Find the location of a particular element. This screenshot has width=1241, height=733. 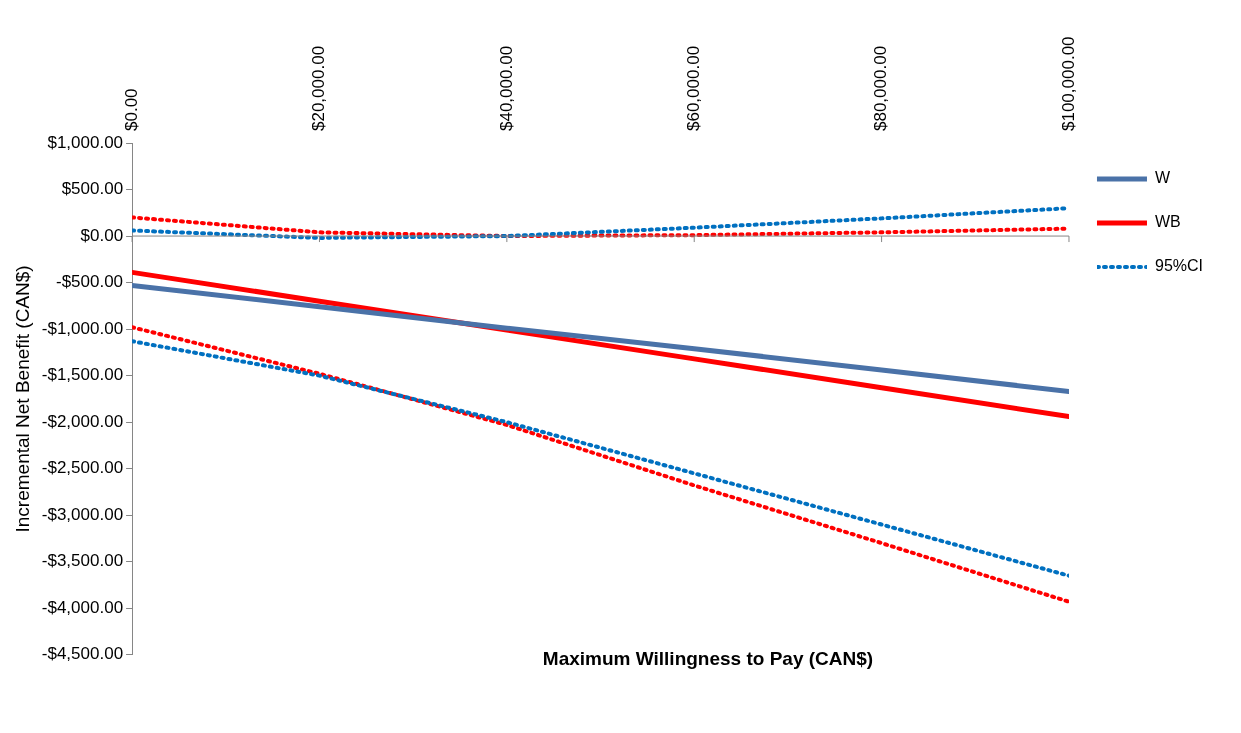

y-tick-label: -$500.00 is located at coordinates (89, 282).